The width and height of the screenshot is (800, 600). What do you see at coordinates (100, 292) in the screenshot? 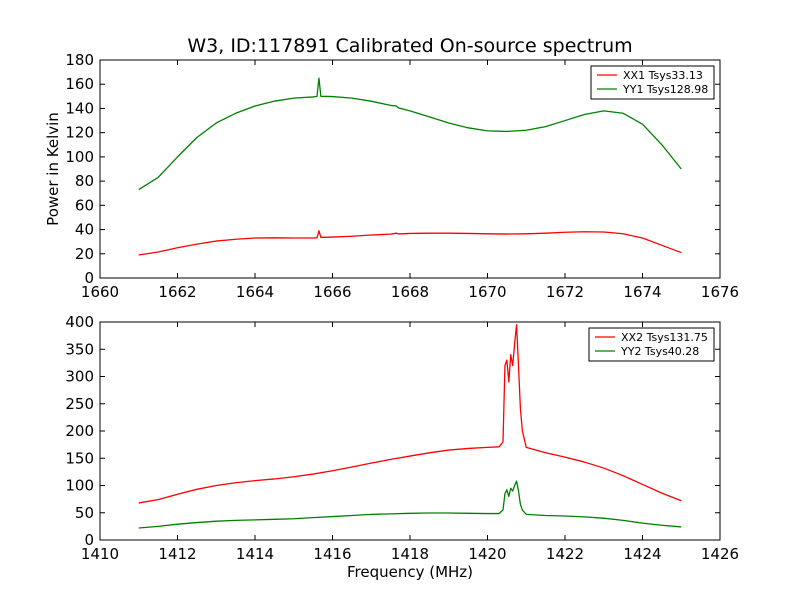
I see `x-tick-label: 1660` at bounding box center [100, 292].